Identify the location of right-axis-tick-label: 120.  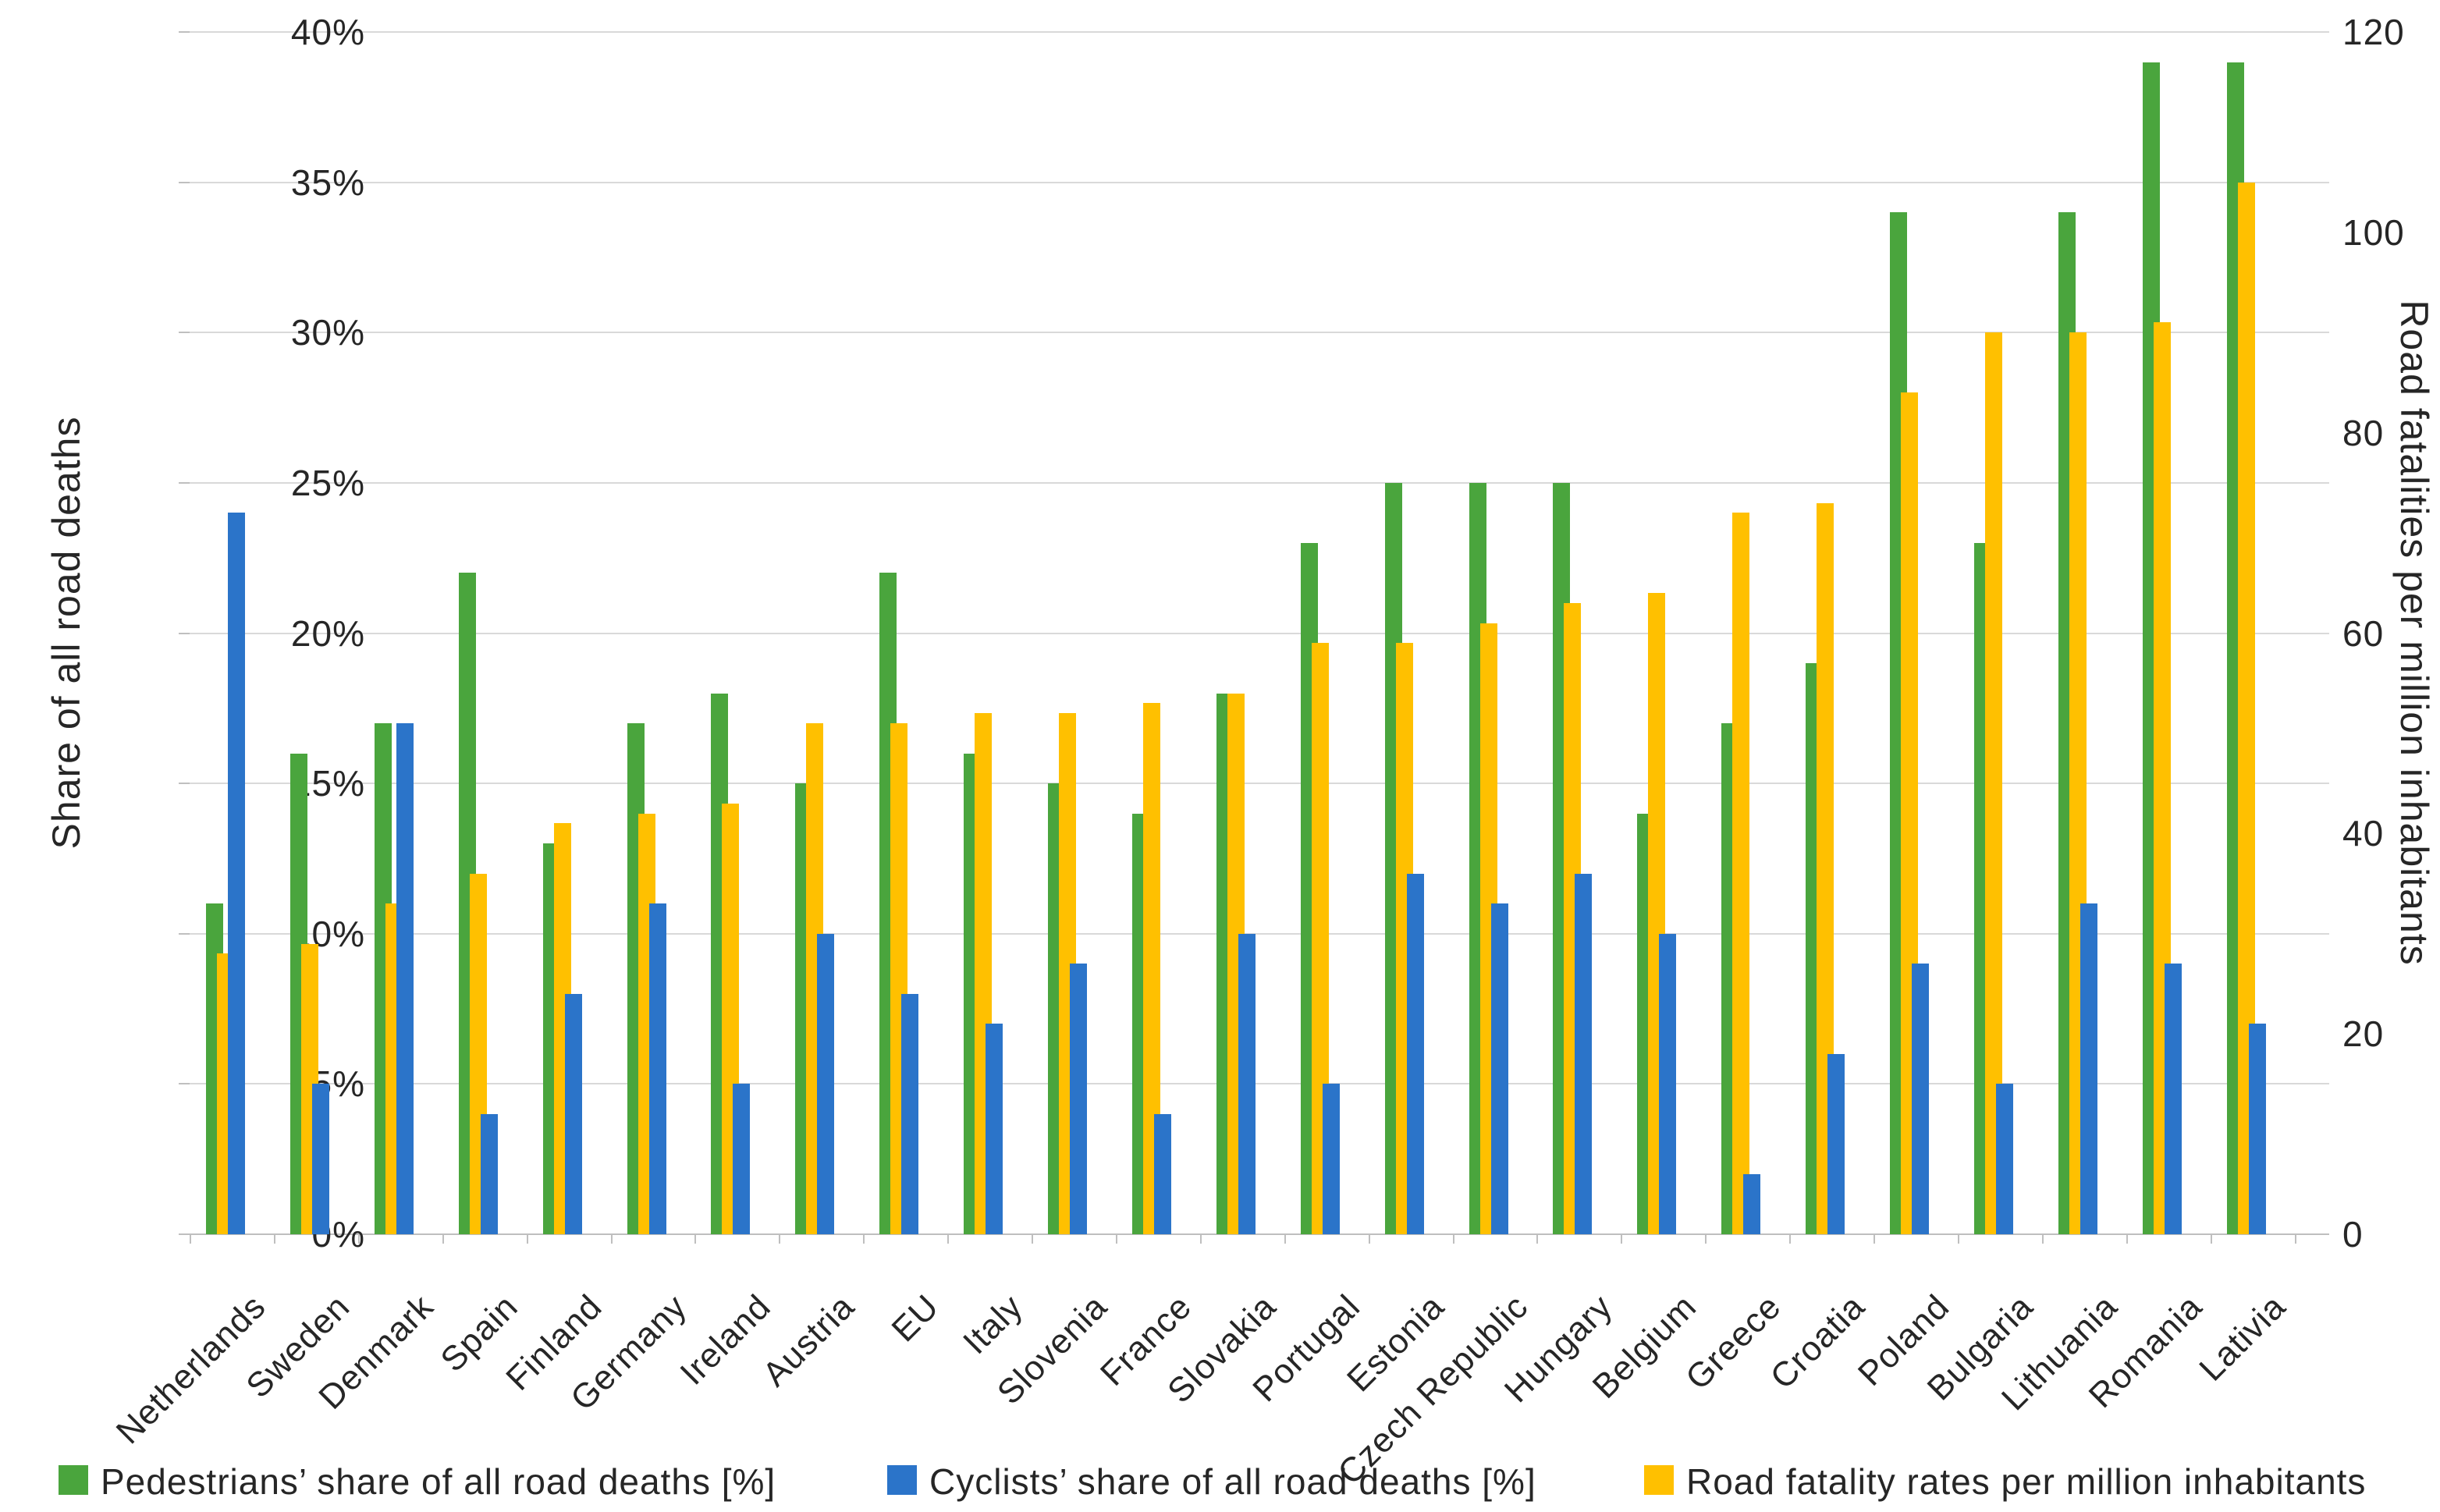
(2373, 32).